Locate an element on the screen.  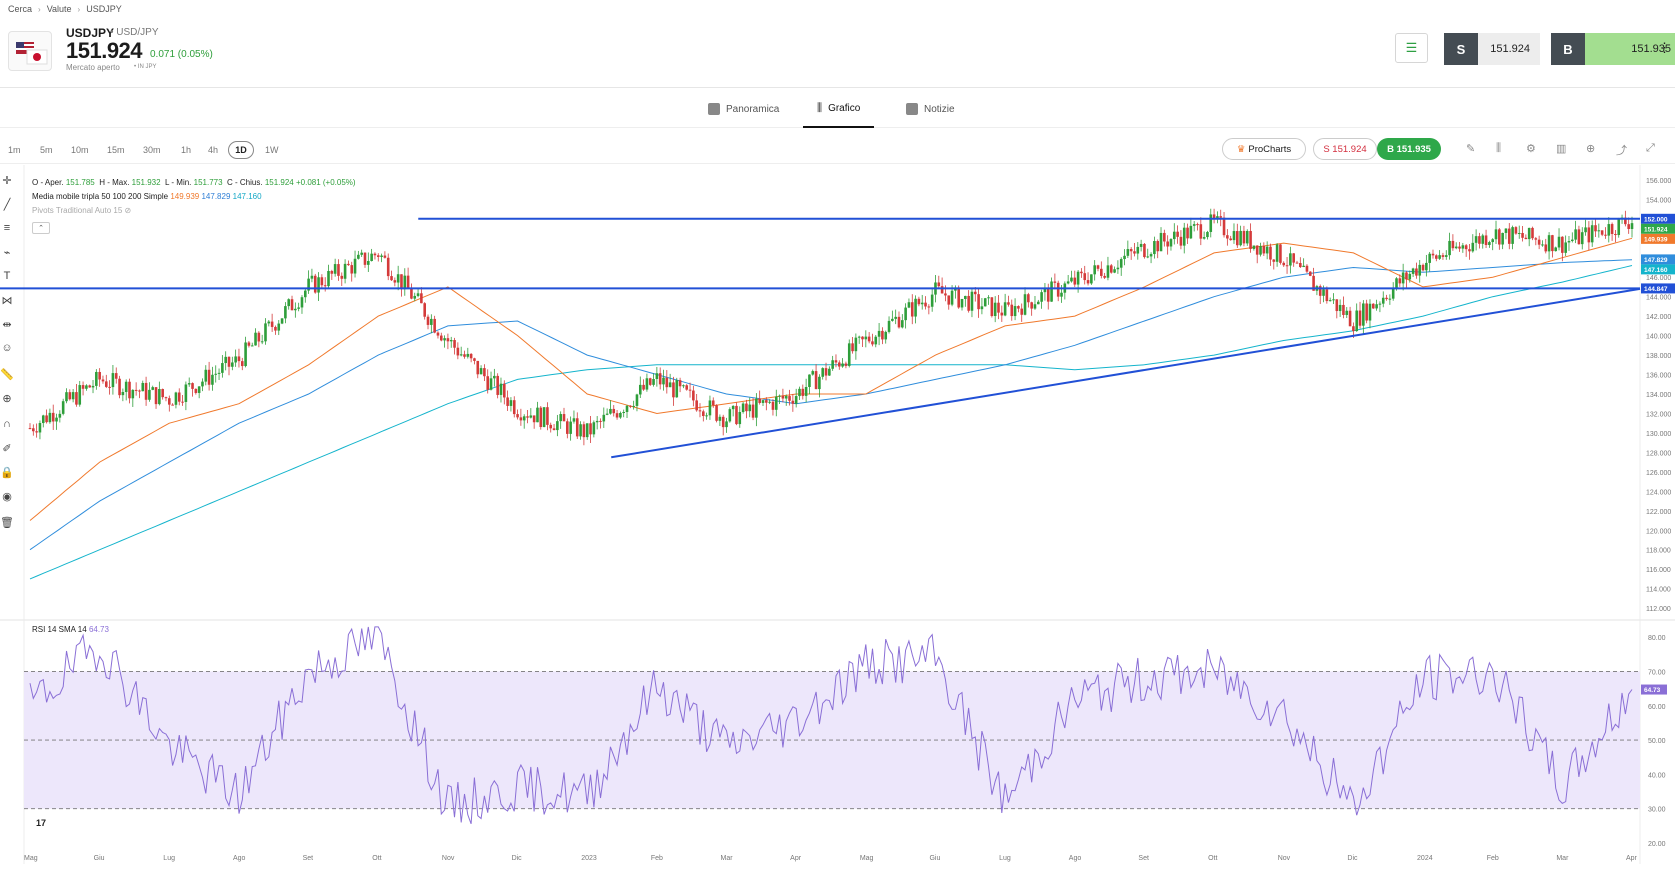
text-icon: T is located at coordinates (7, 276).